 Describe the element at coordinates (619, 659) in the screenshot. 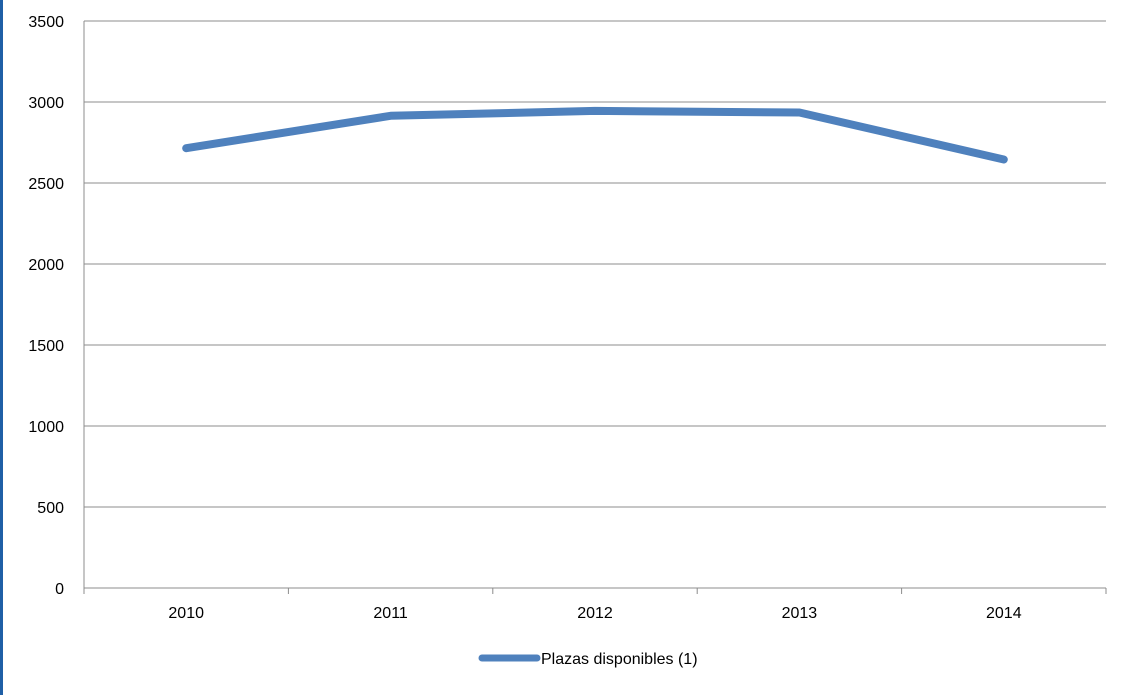

I see `legend-label: Plazas disponibles (1)` at that location.